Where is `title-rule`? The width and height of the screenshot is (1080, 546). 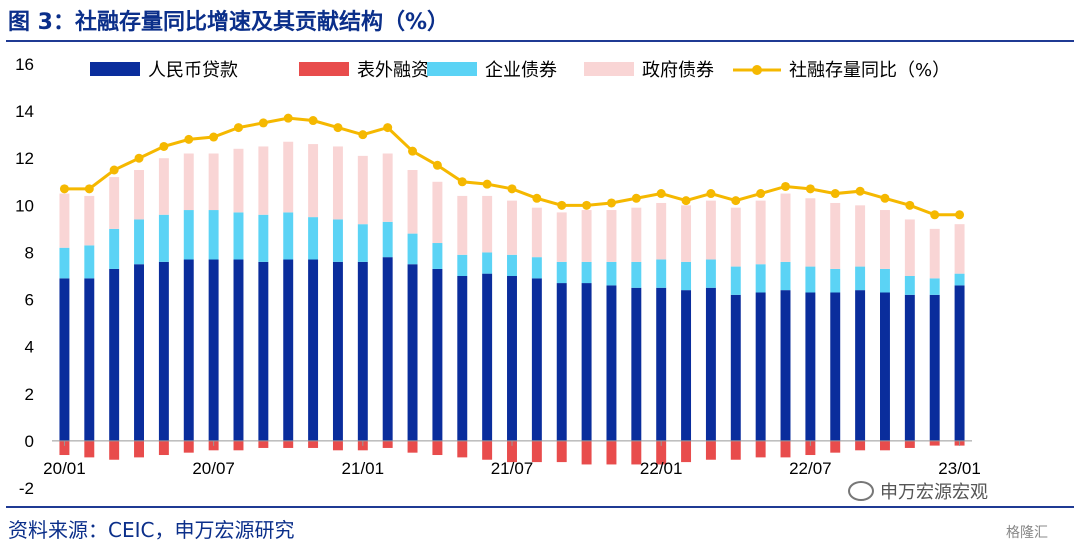 title-rule is located at coordinates (540, 41).